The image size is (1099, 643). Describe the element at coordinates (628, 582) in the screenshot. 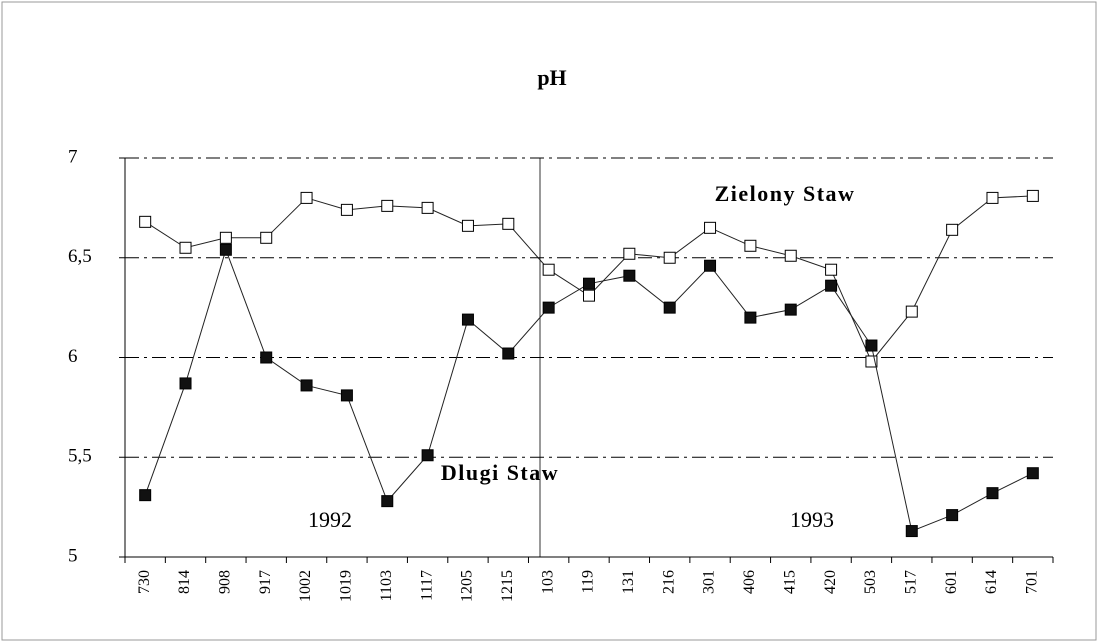

I see `x-tick-label: 131` at that location.